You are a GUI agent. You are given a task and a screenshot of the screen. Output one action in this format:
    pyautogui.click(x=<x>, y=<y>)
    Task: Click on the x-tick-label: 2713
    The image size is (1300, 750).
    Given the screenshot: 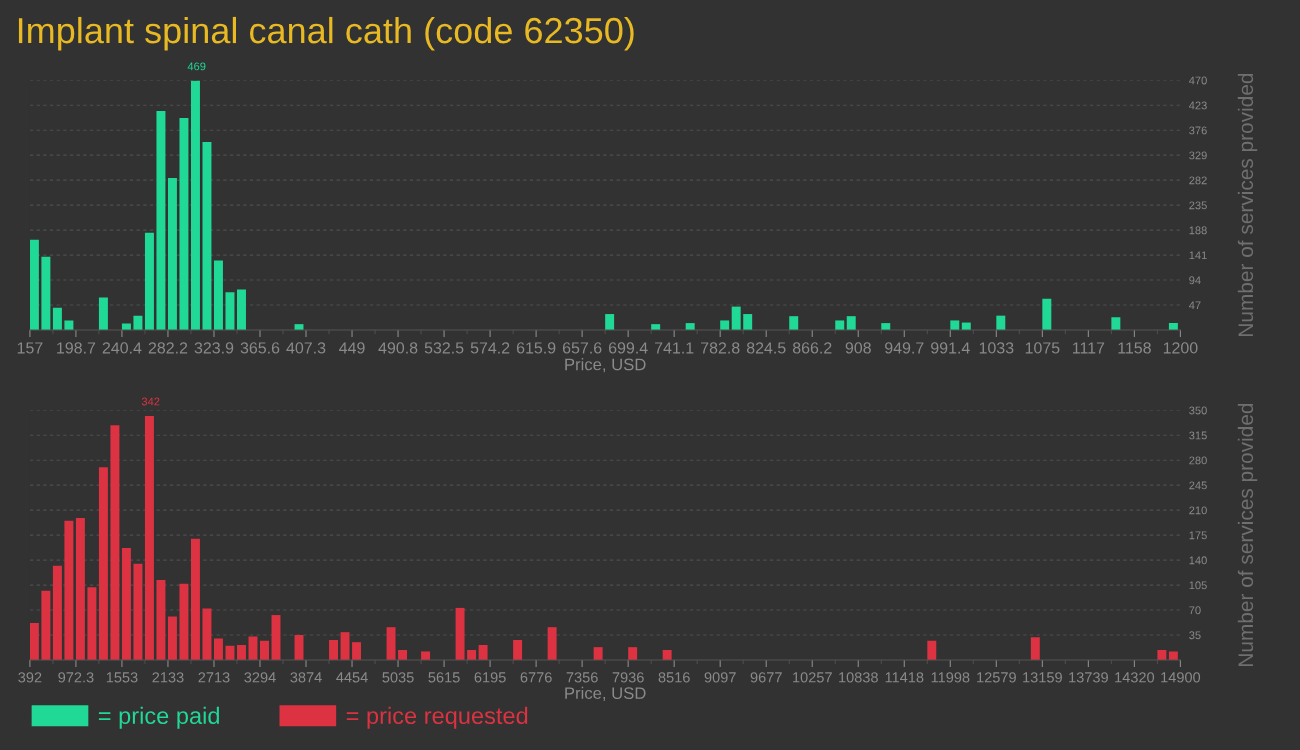 What is the action you would take?
    pyautogui.click(x=214, y=677)
    